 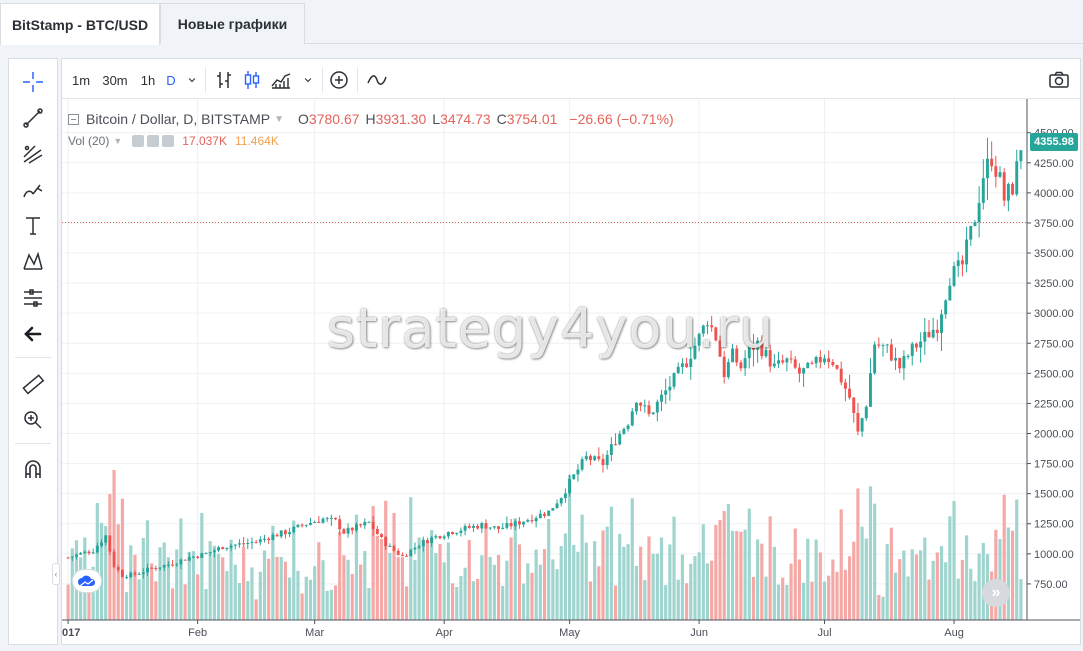 I want to click on crosshair-icon, so click(x=33, y=82).